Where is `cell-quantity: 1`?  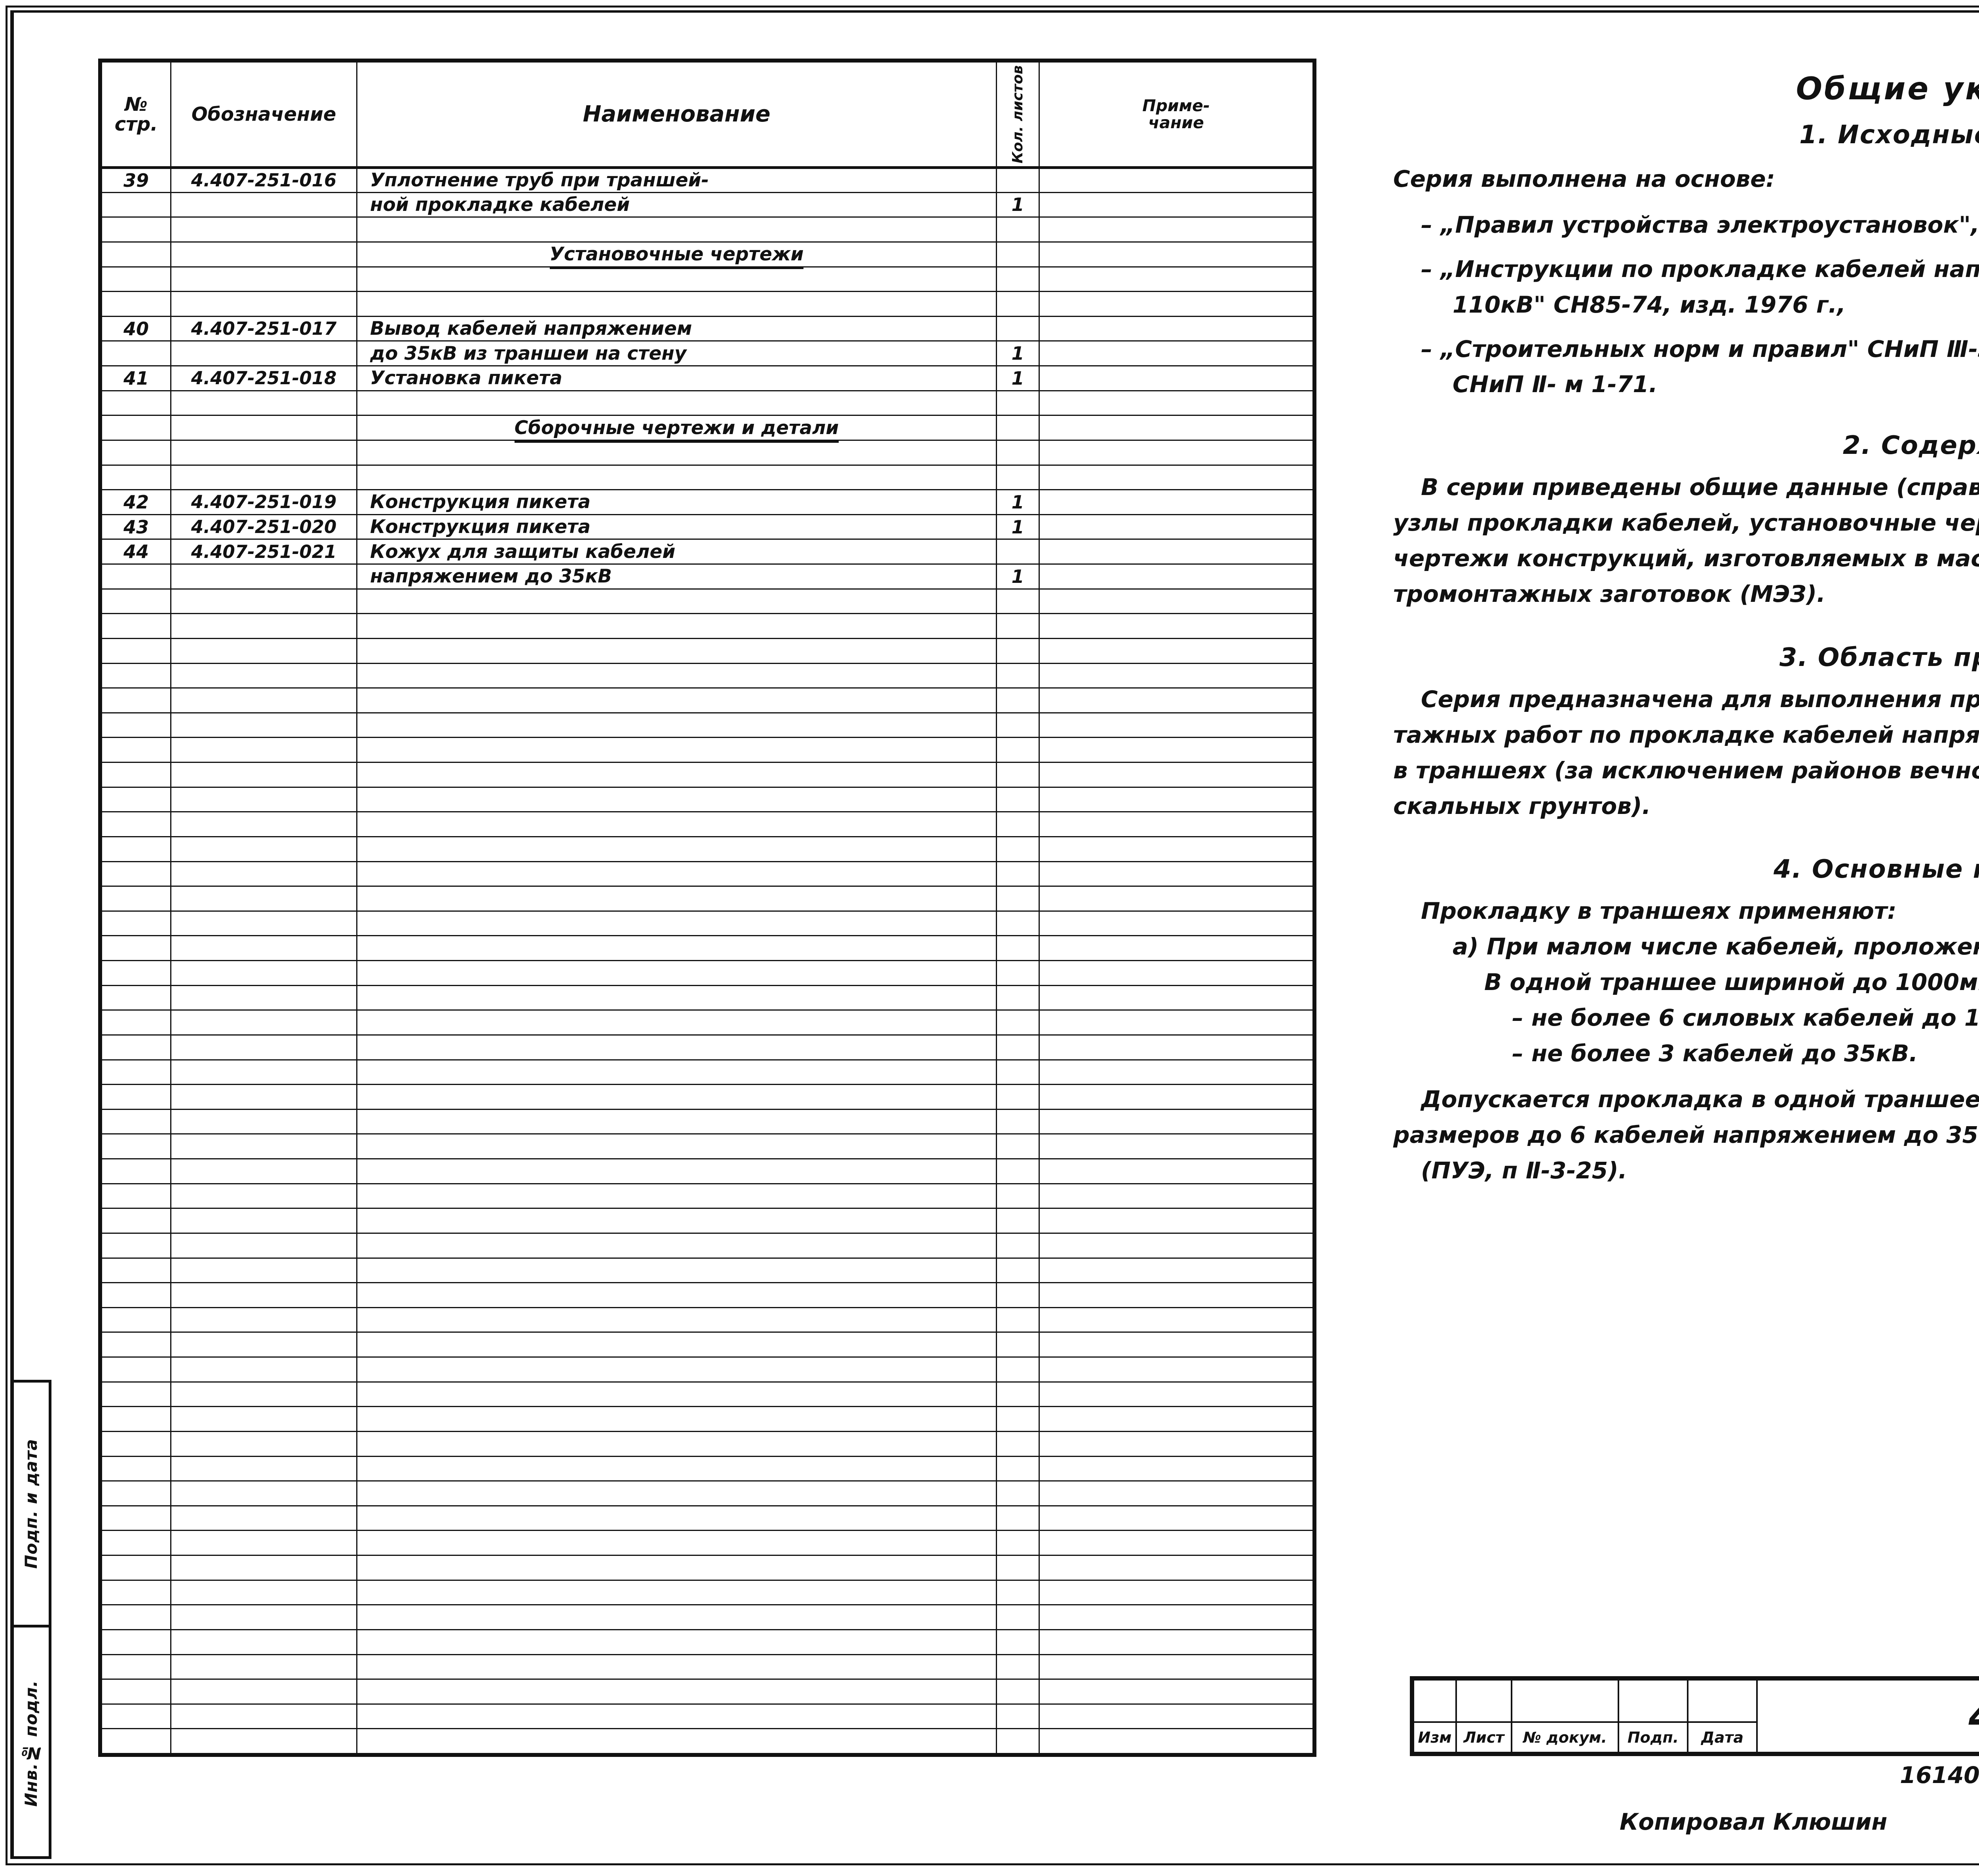
cell-quantity: 1 is located at coordinates (1018, 502).